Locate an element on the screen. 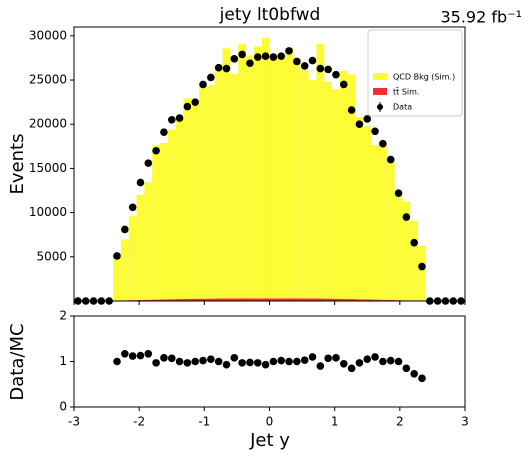  x-tick-label: 1 is located at coordinates (335, 422).